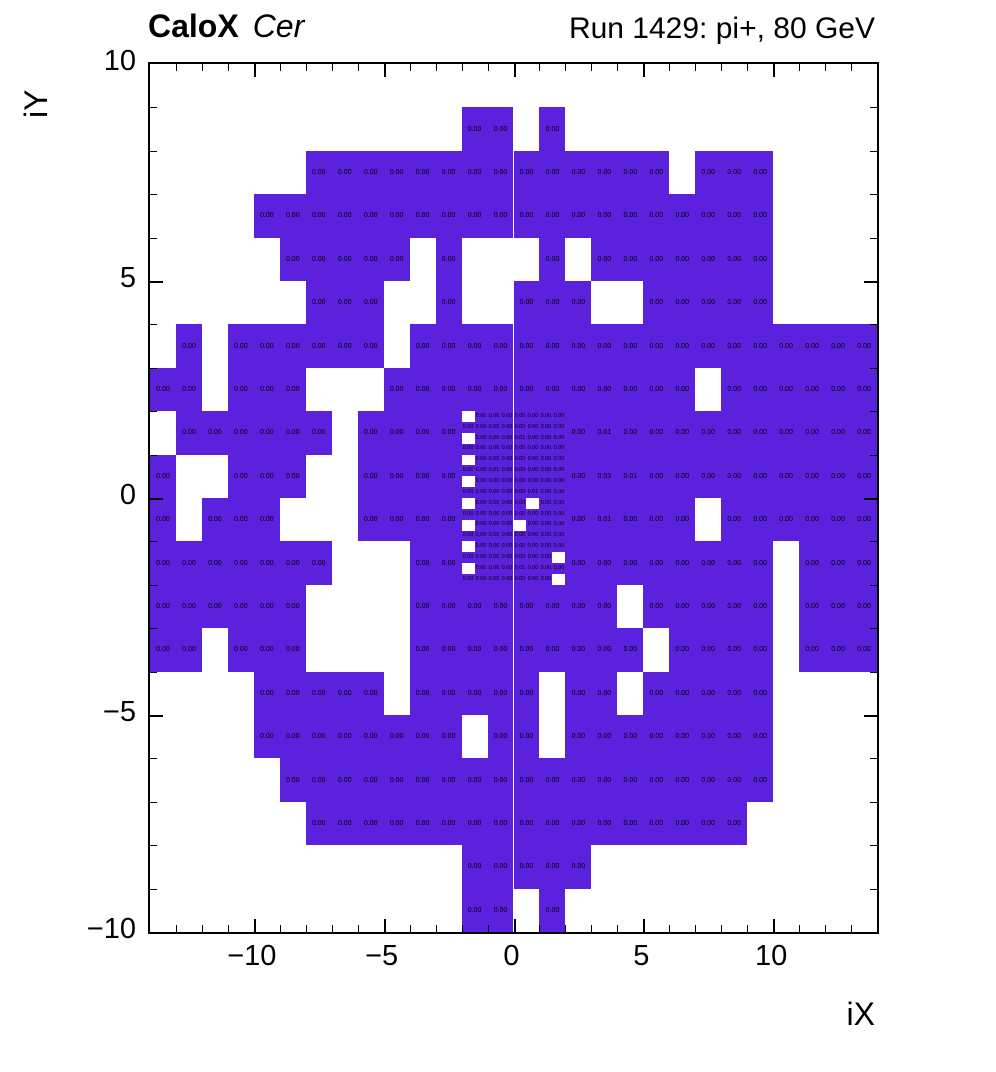 Image resolution: width=996 pixels, height=1072 pixels. I want to click on heatmap-cell: 0.01, so click(520, 568).